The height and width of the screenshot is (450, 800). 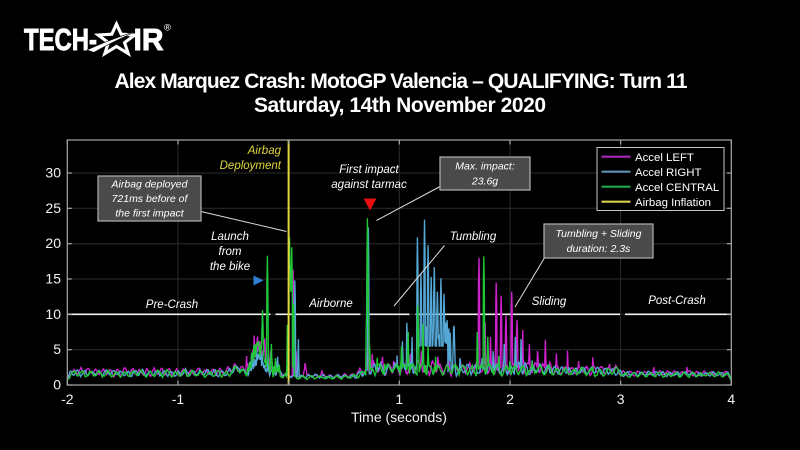 I want to click on svg-text: from, so click(x=230, y=252).